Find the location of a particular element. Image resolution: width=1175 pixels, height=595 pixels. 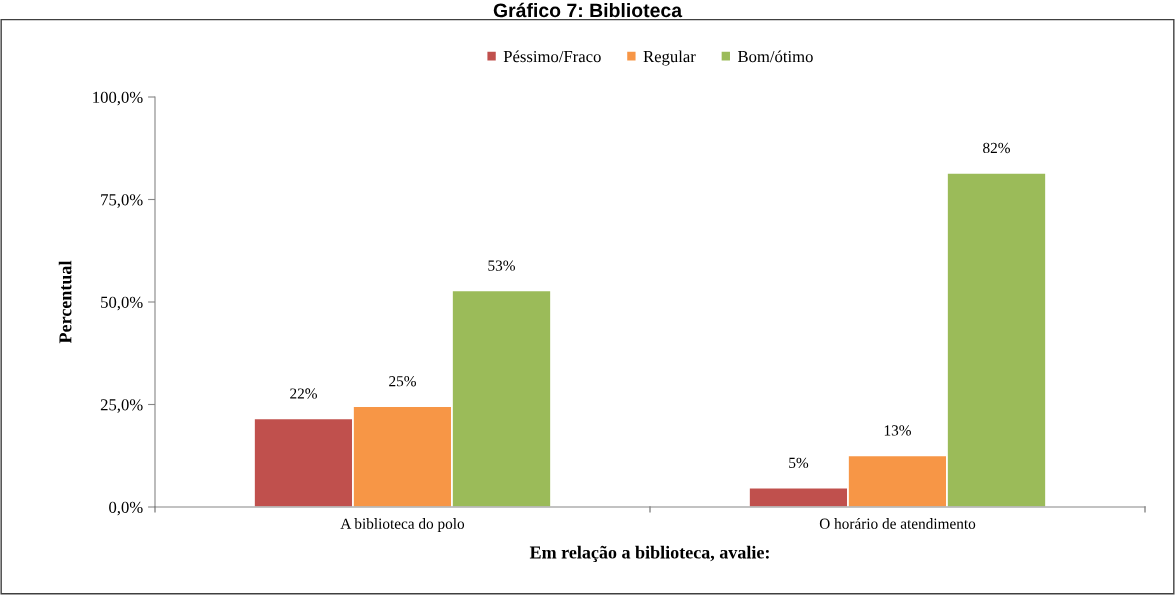

y-axis-title: Percentual is located at coordinates (65, 302).